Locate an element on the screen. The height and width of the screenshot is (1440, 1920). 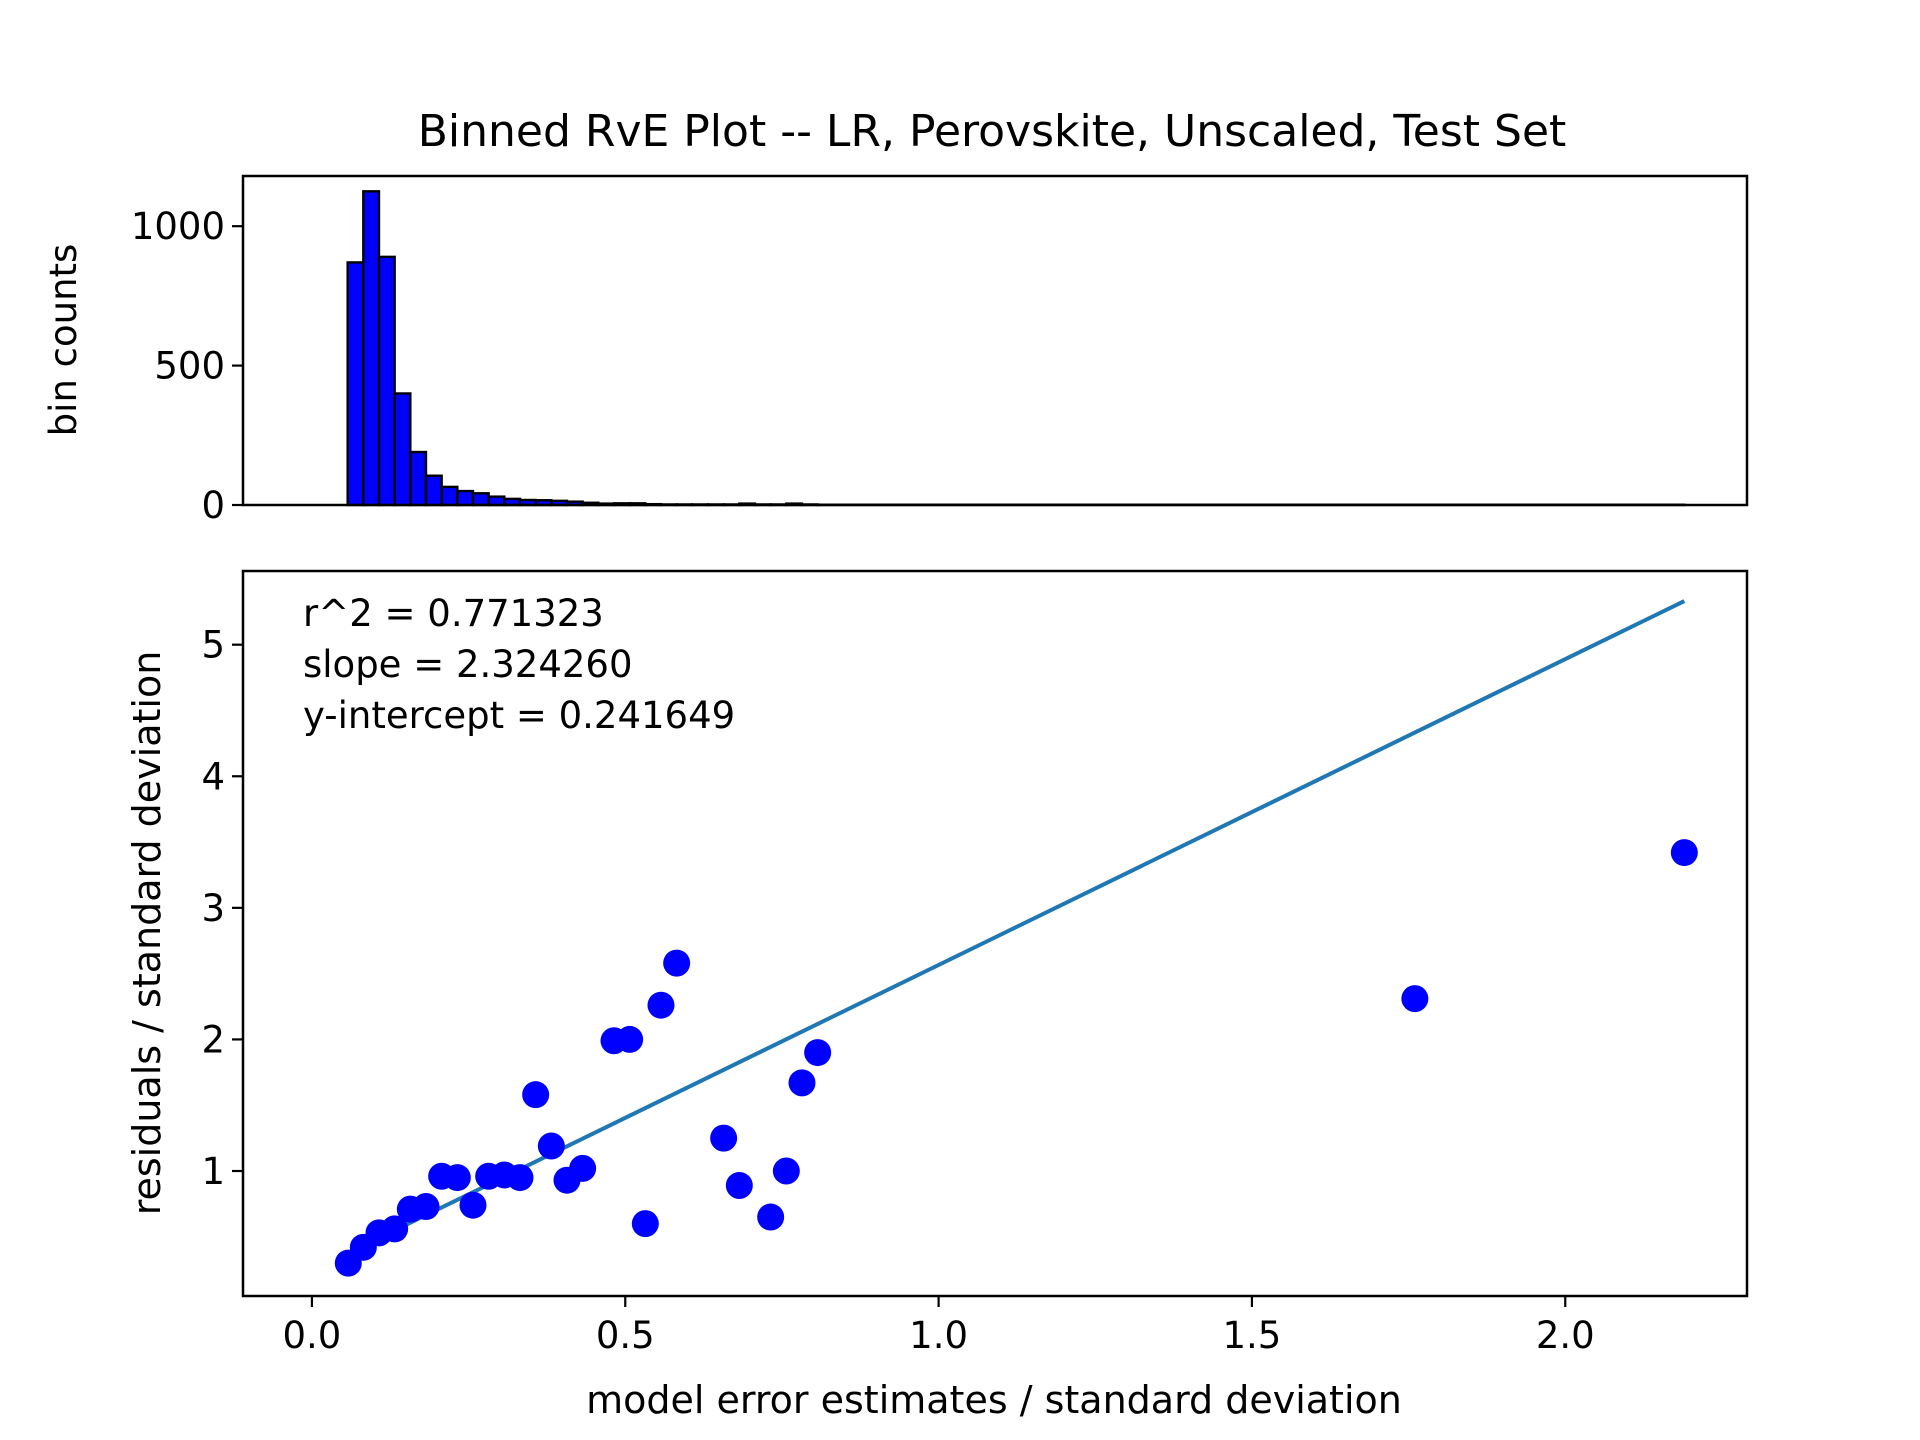
scatter-x-tick-label: 0.0 is located at coordinates (312, 1335).